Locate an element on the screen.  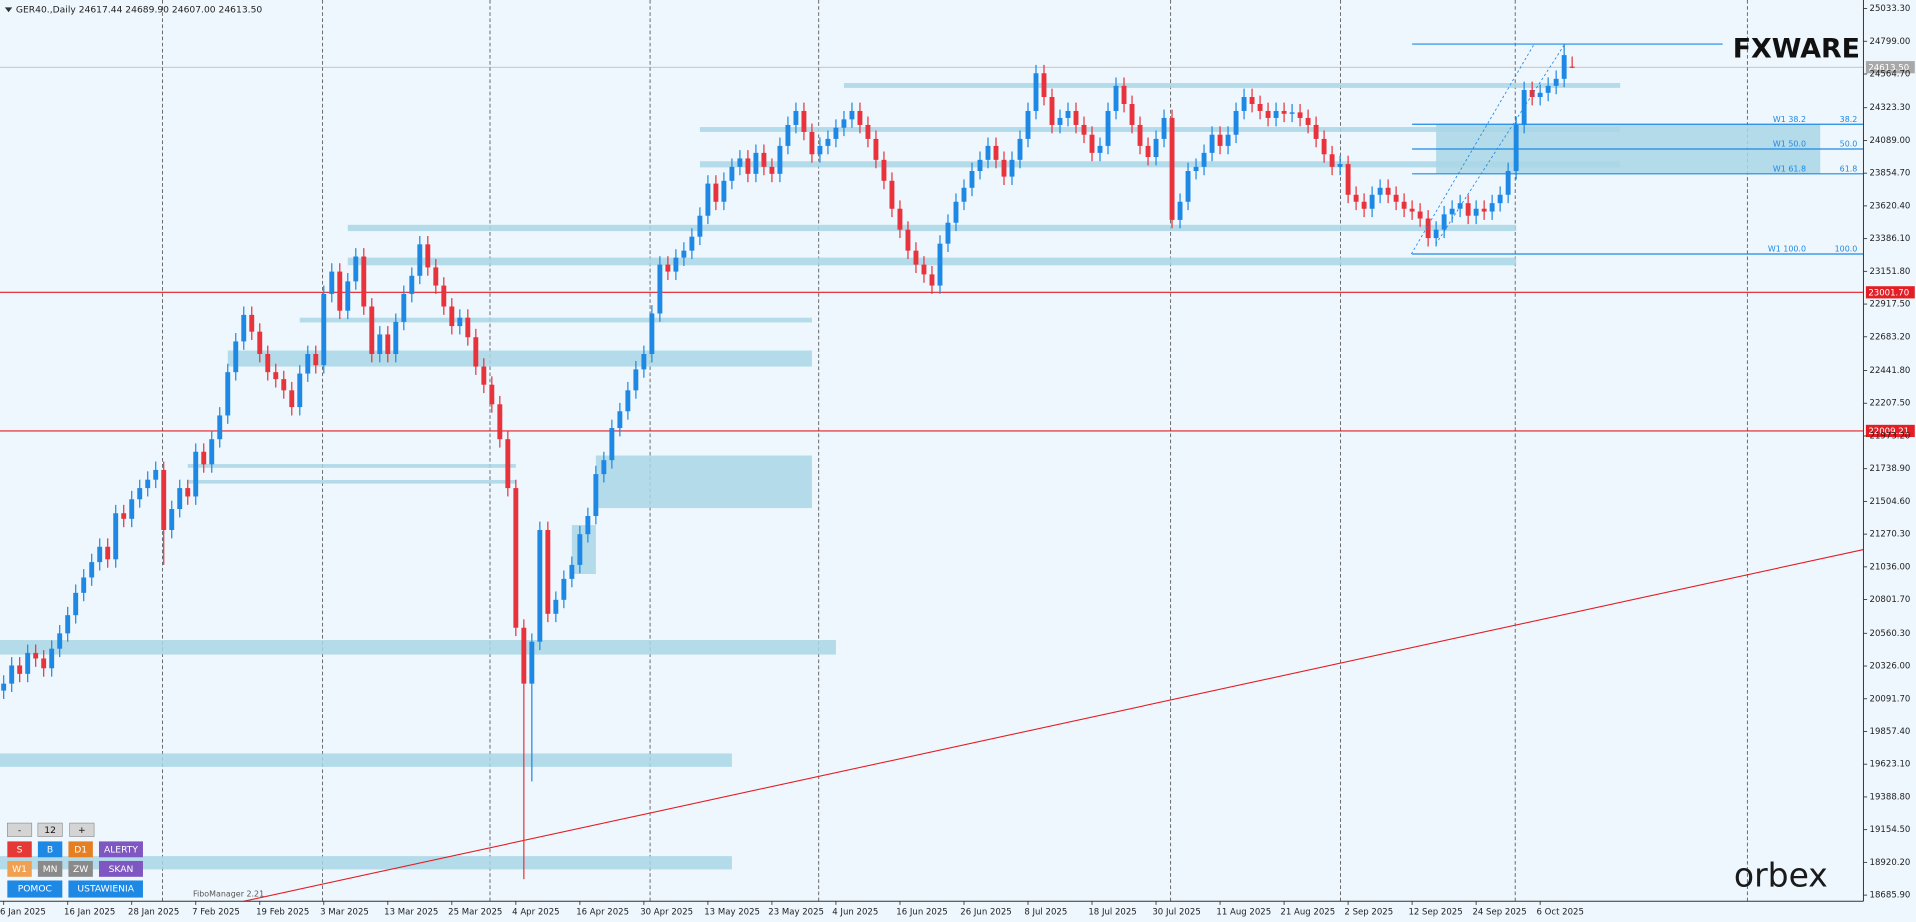
x-tick-label: 30 Apr 2025 is located at coordinates (666, 913).